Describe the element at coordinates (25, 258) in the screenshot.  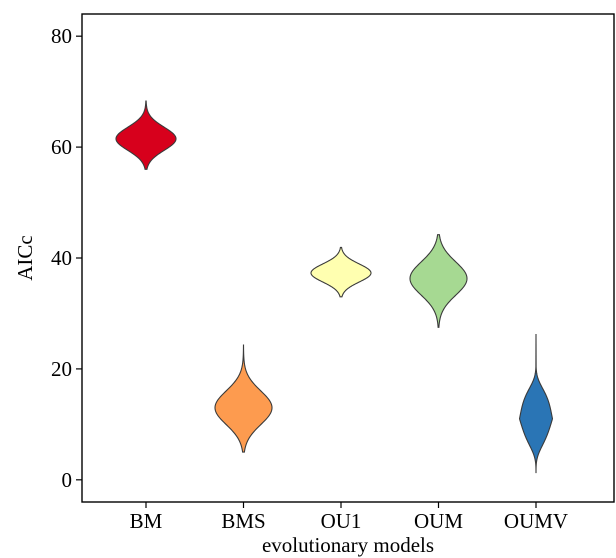
I see `y-axis-title: AICc` at that location.